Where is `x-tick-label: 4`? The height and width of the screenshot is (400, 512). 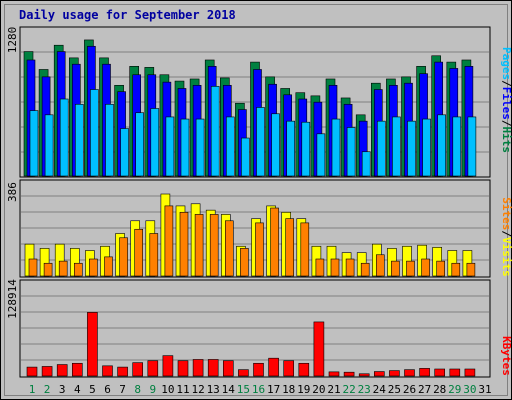
x-tick-label: 4 is located at coordinates (77, 389).